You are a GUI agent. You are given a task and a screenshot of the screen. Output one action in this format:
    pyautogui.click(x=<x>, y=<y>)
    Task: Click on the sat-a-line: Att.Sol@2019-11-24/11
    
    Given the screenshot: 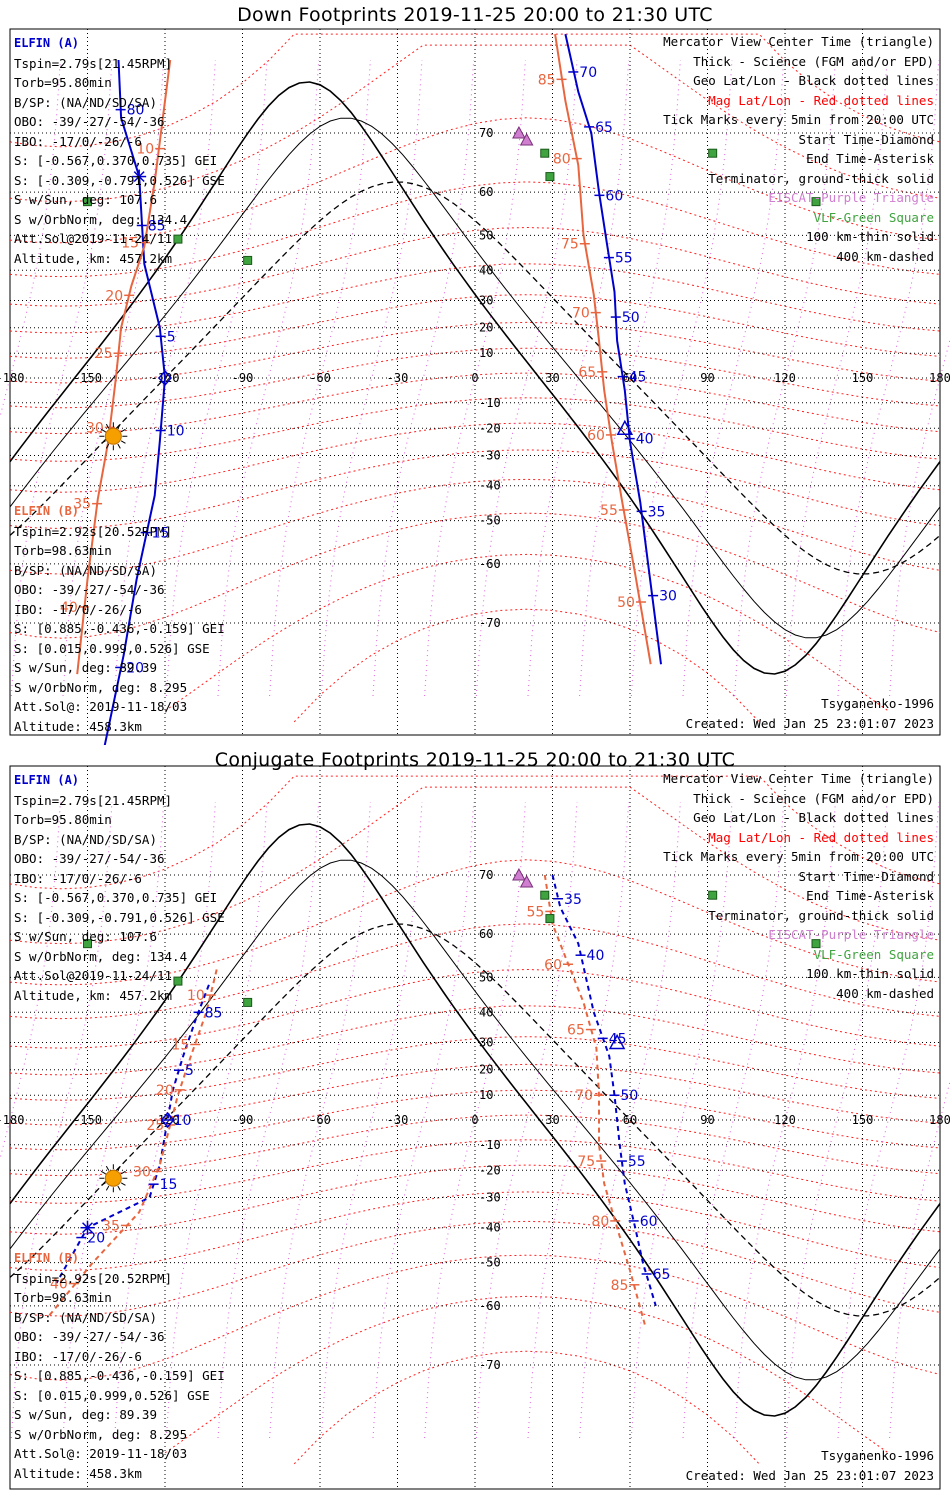 What is the action you would take?
    pyautogui.click(x=93, y=975)
    